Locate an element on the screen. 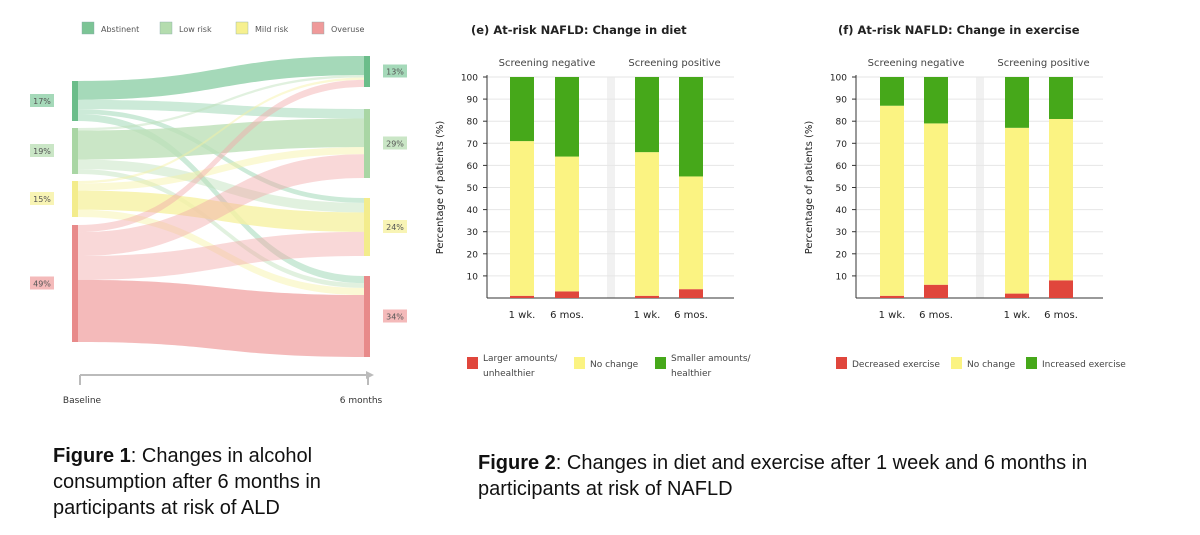  flow-abstinent-to-abstinent is located at coordinates (221, 78).